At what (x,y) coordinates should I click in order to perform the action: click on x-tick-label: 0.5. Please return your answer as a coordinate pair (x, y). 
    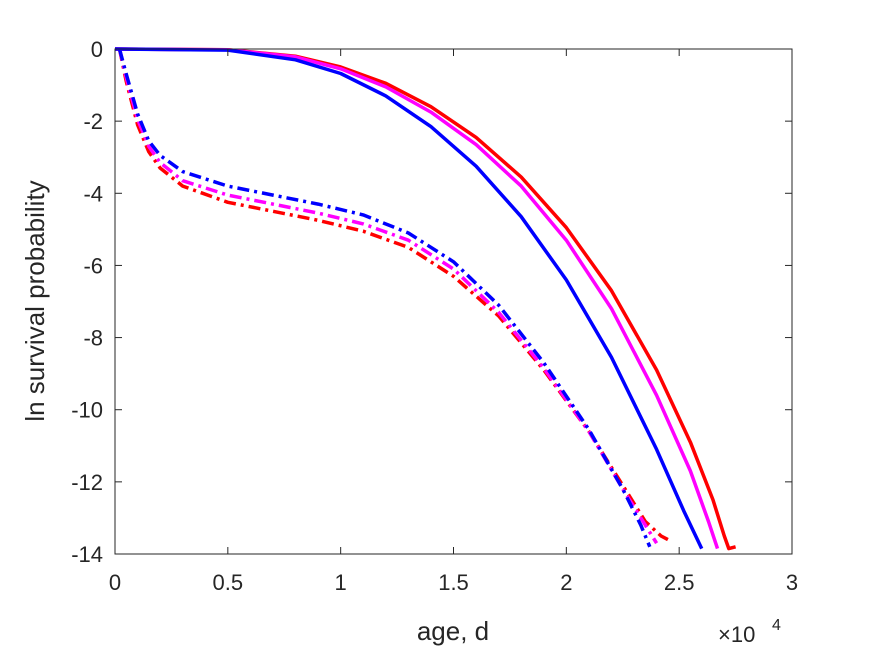
    Looking at the image, I should click on (228, 582).